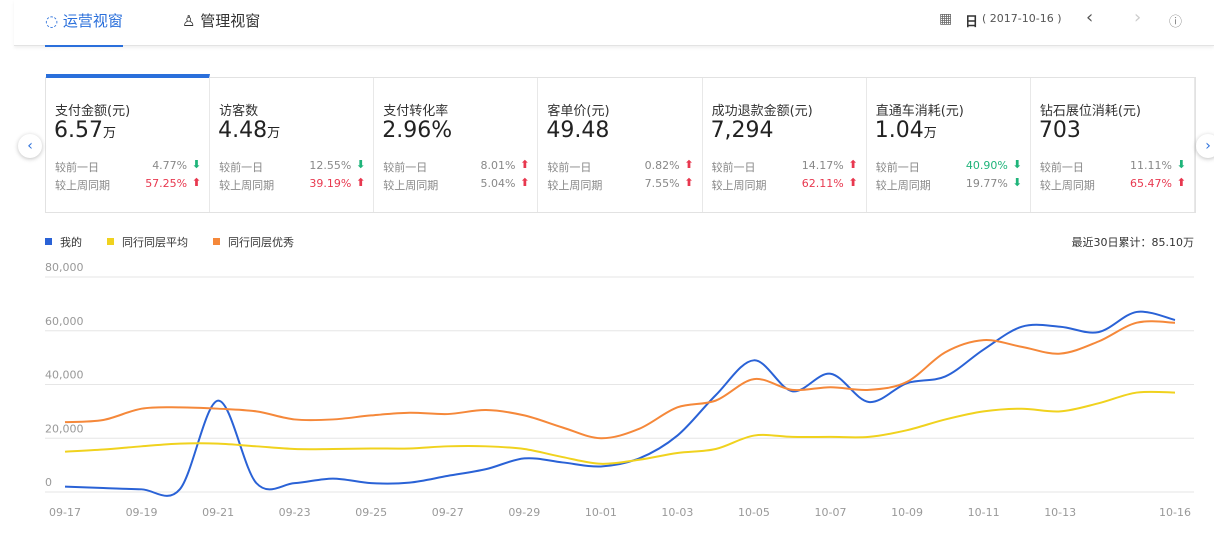 The width and height of the screenshot is (1214, 534). I want to click on x-tick-label: 09-29, so click(524, 512).